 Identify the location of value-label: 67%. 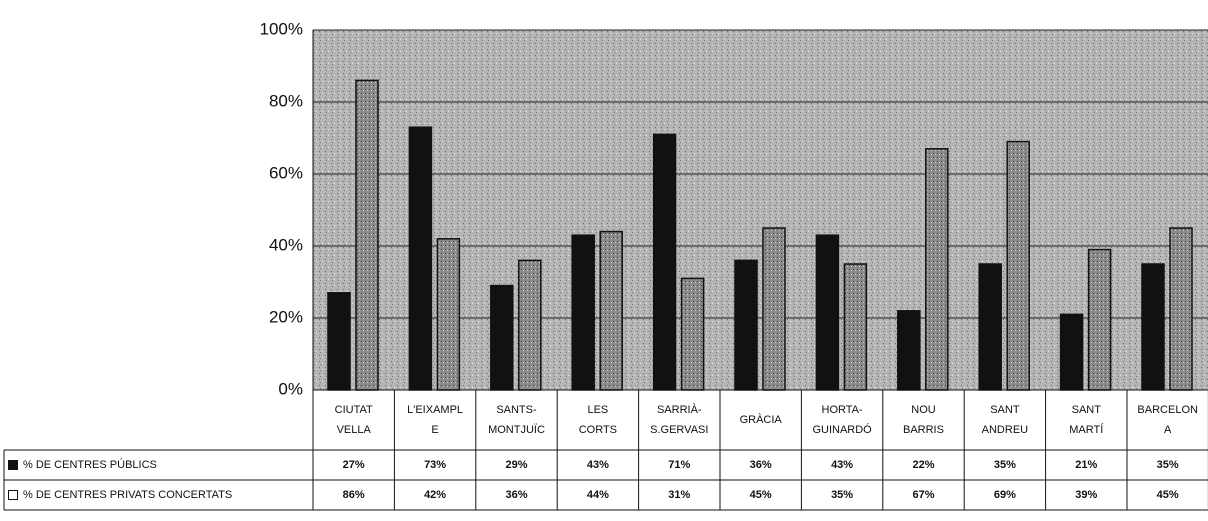
(923, 495).